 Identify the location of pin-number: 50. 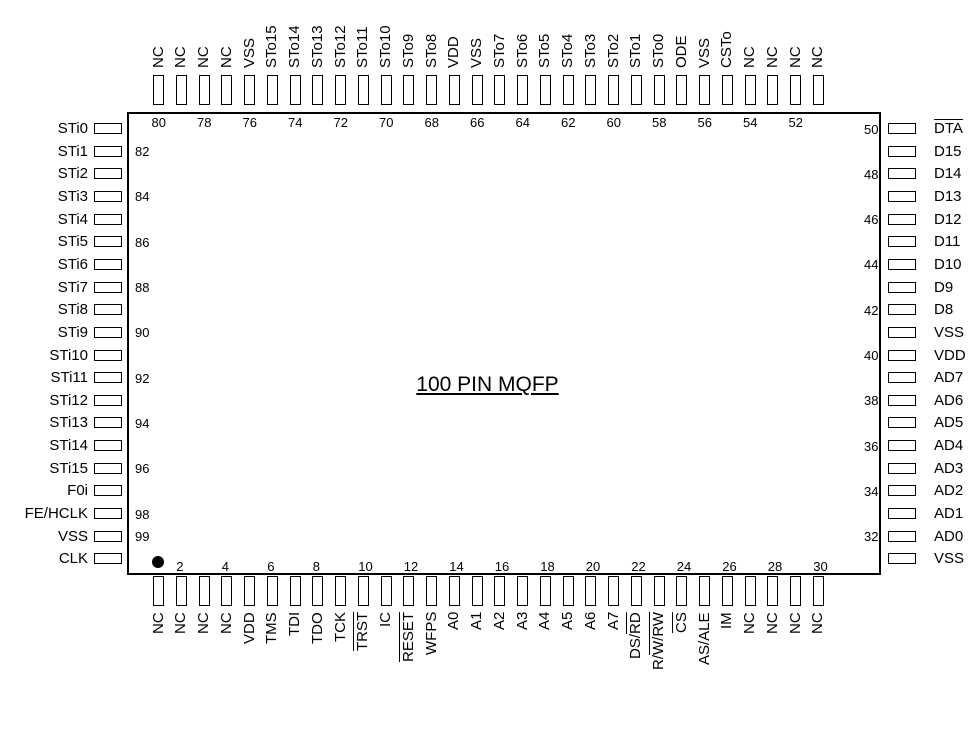
(871, 129).